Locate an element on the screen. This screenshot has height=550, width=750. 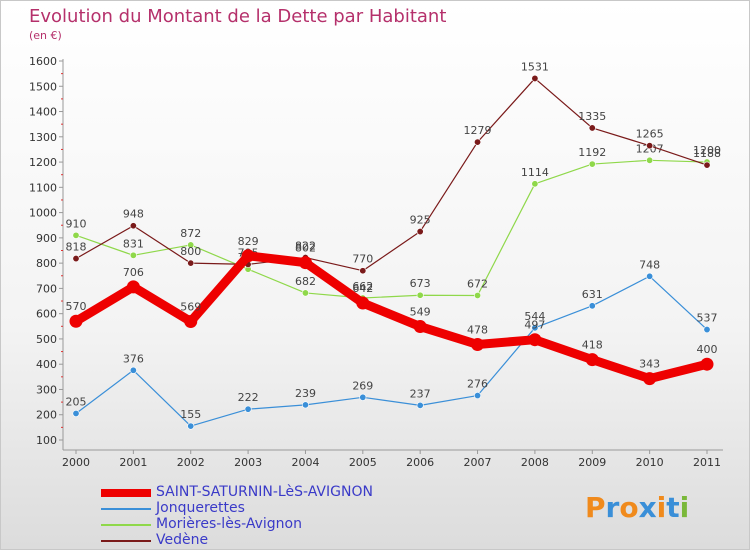
y-tick-label: 700 is located at coordinates (46, 288).